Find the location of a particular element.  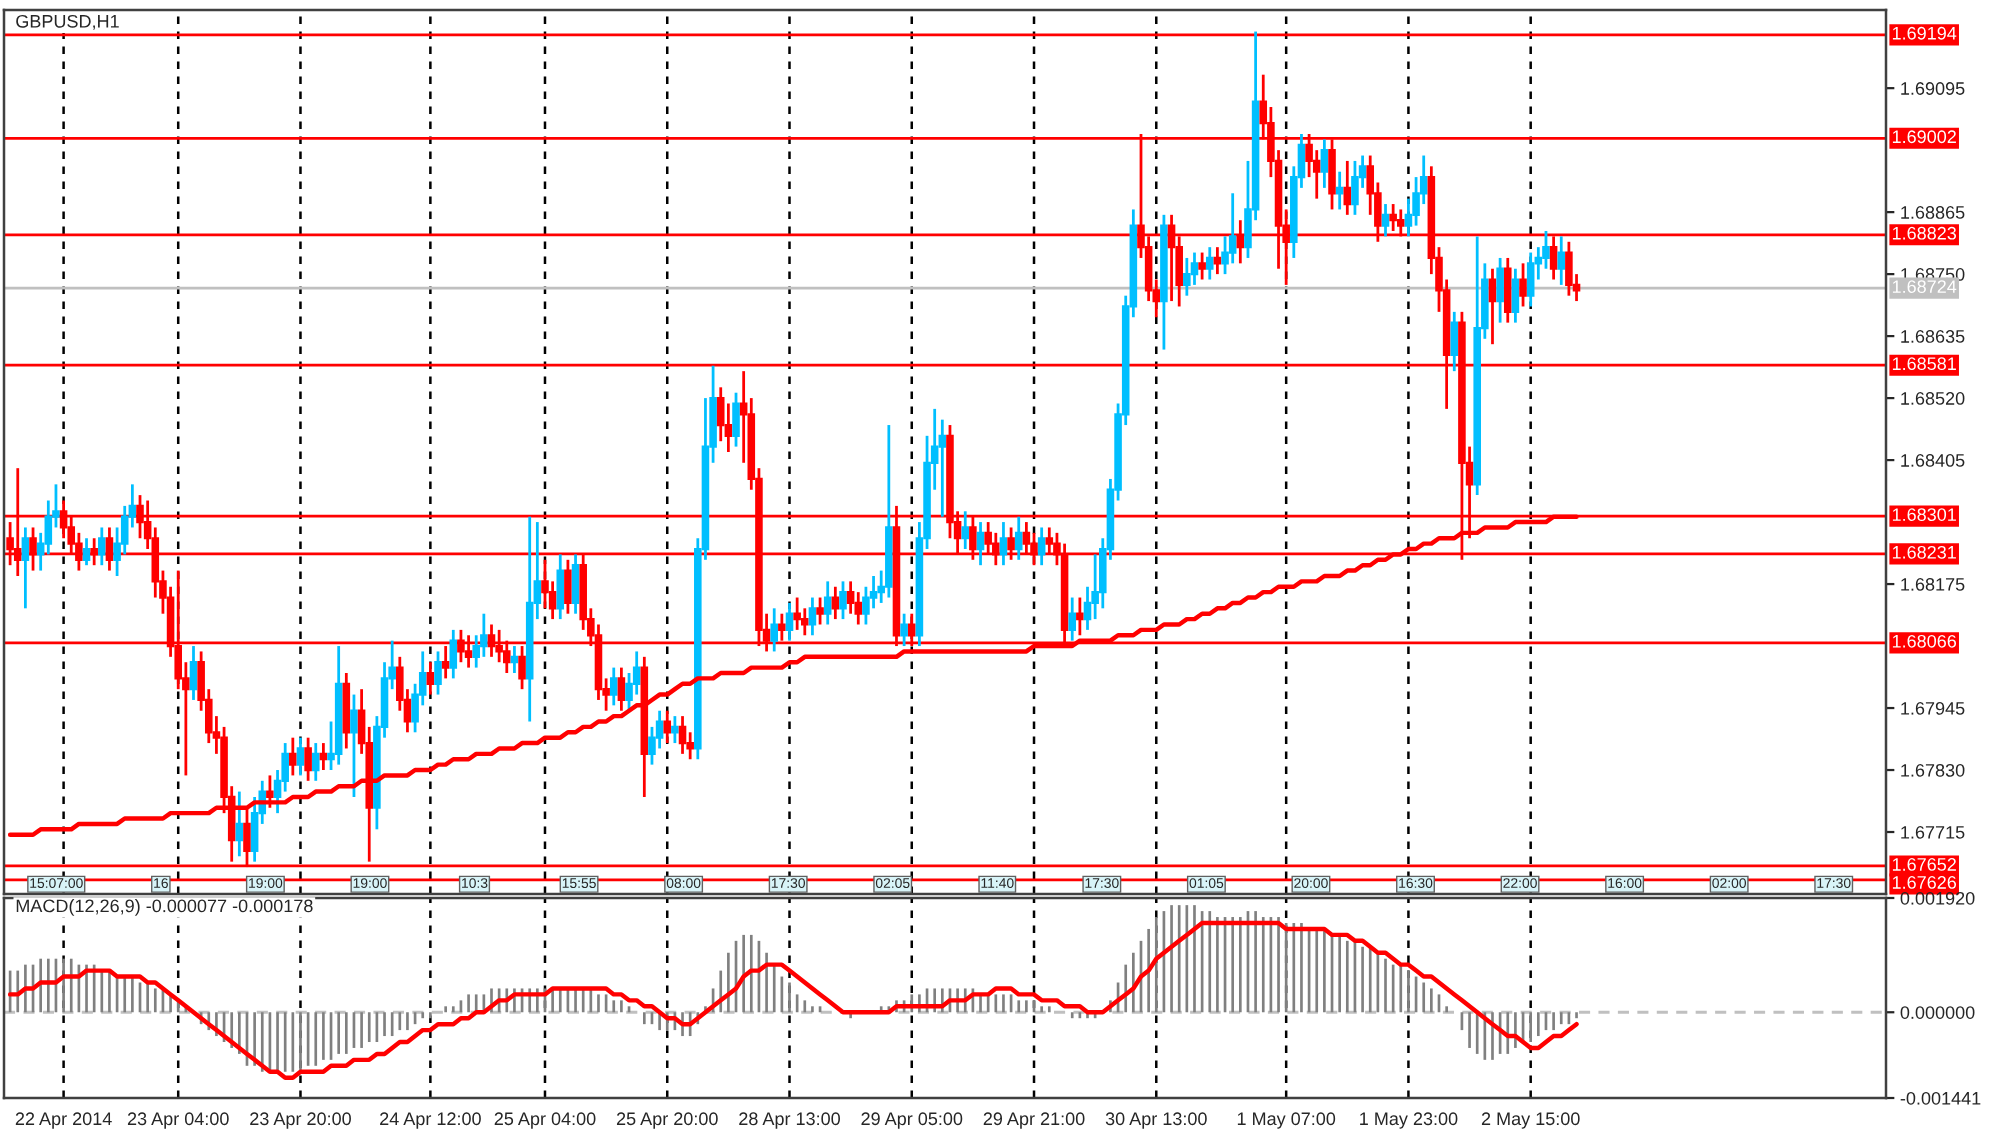

x-tick-label: 28 Apr 13:00 is located at coordinates (789, 1120).